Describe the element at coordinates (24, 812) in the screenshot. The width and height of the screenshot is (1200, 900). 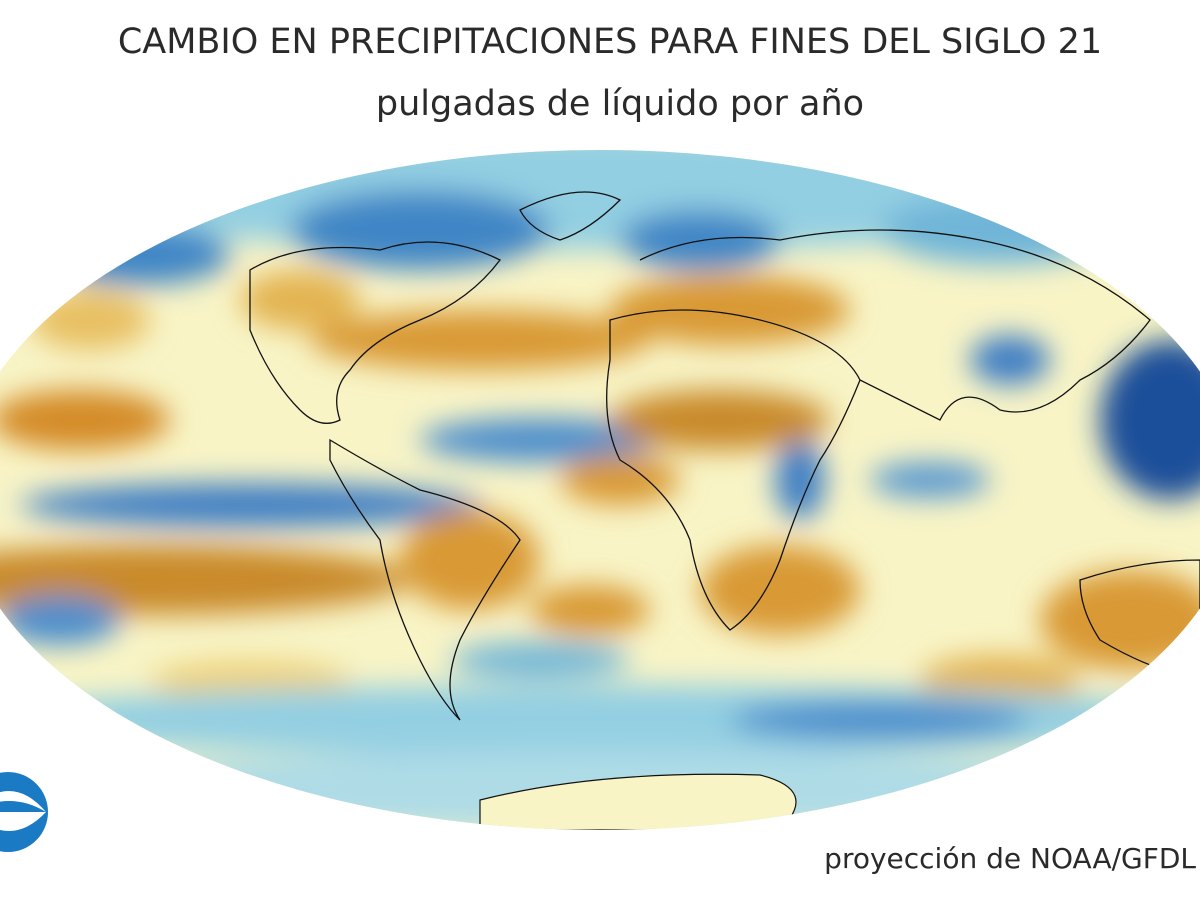
I see `noaa-logo` at that location.